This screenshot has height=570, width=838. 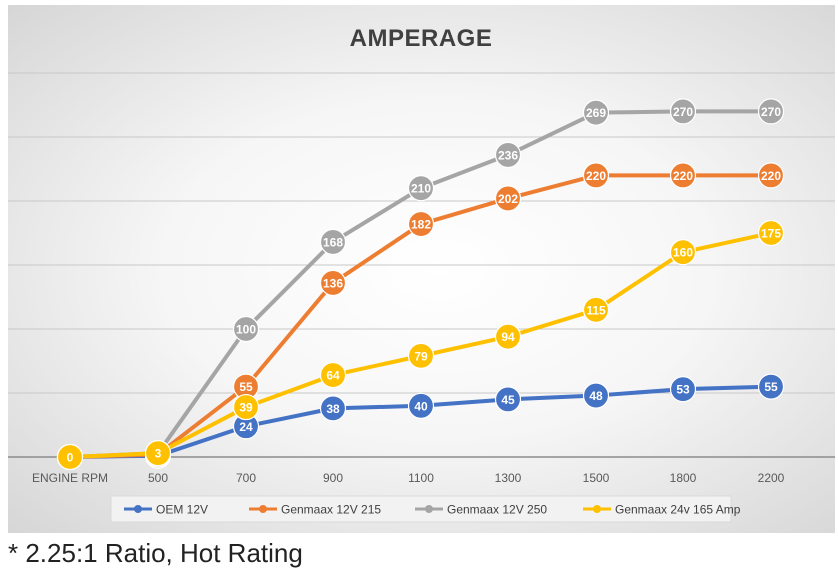 I want to click on data-label: 40, so click(x=421, y=406).